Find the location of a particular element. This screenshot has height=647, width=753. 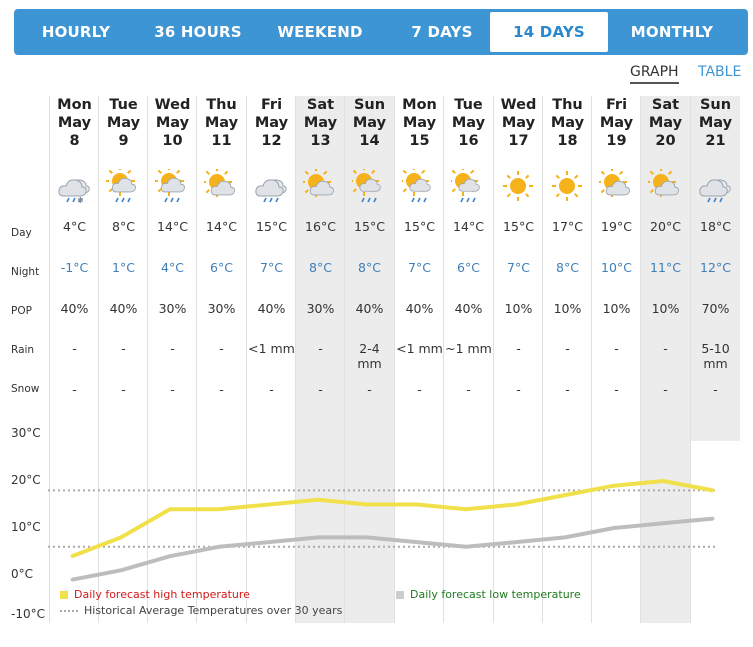

cell-night: 4°C is located at coordinates (172, 267).